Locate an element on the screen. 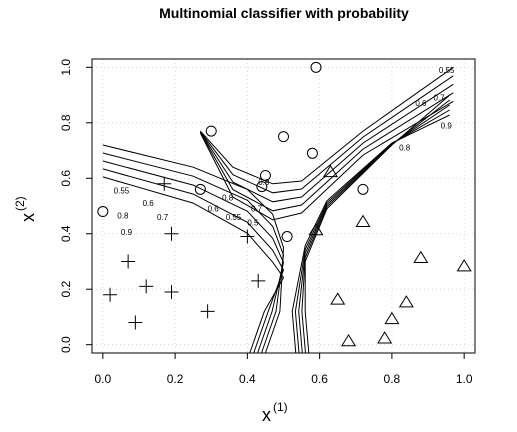  x-axis-label: x is located at coordinates (266, 415).